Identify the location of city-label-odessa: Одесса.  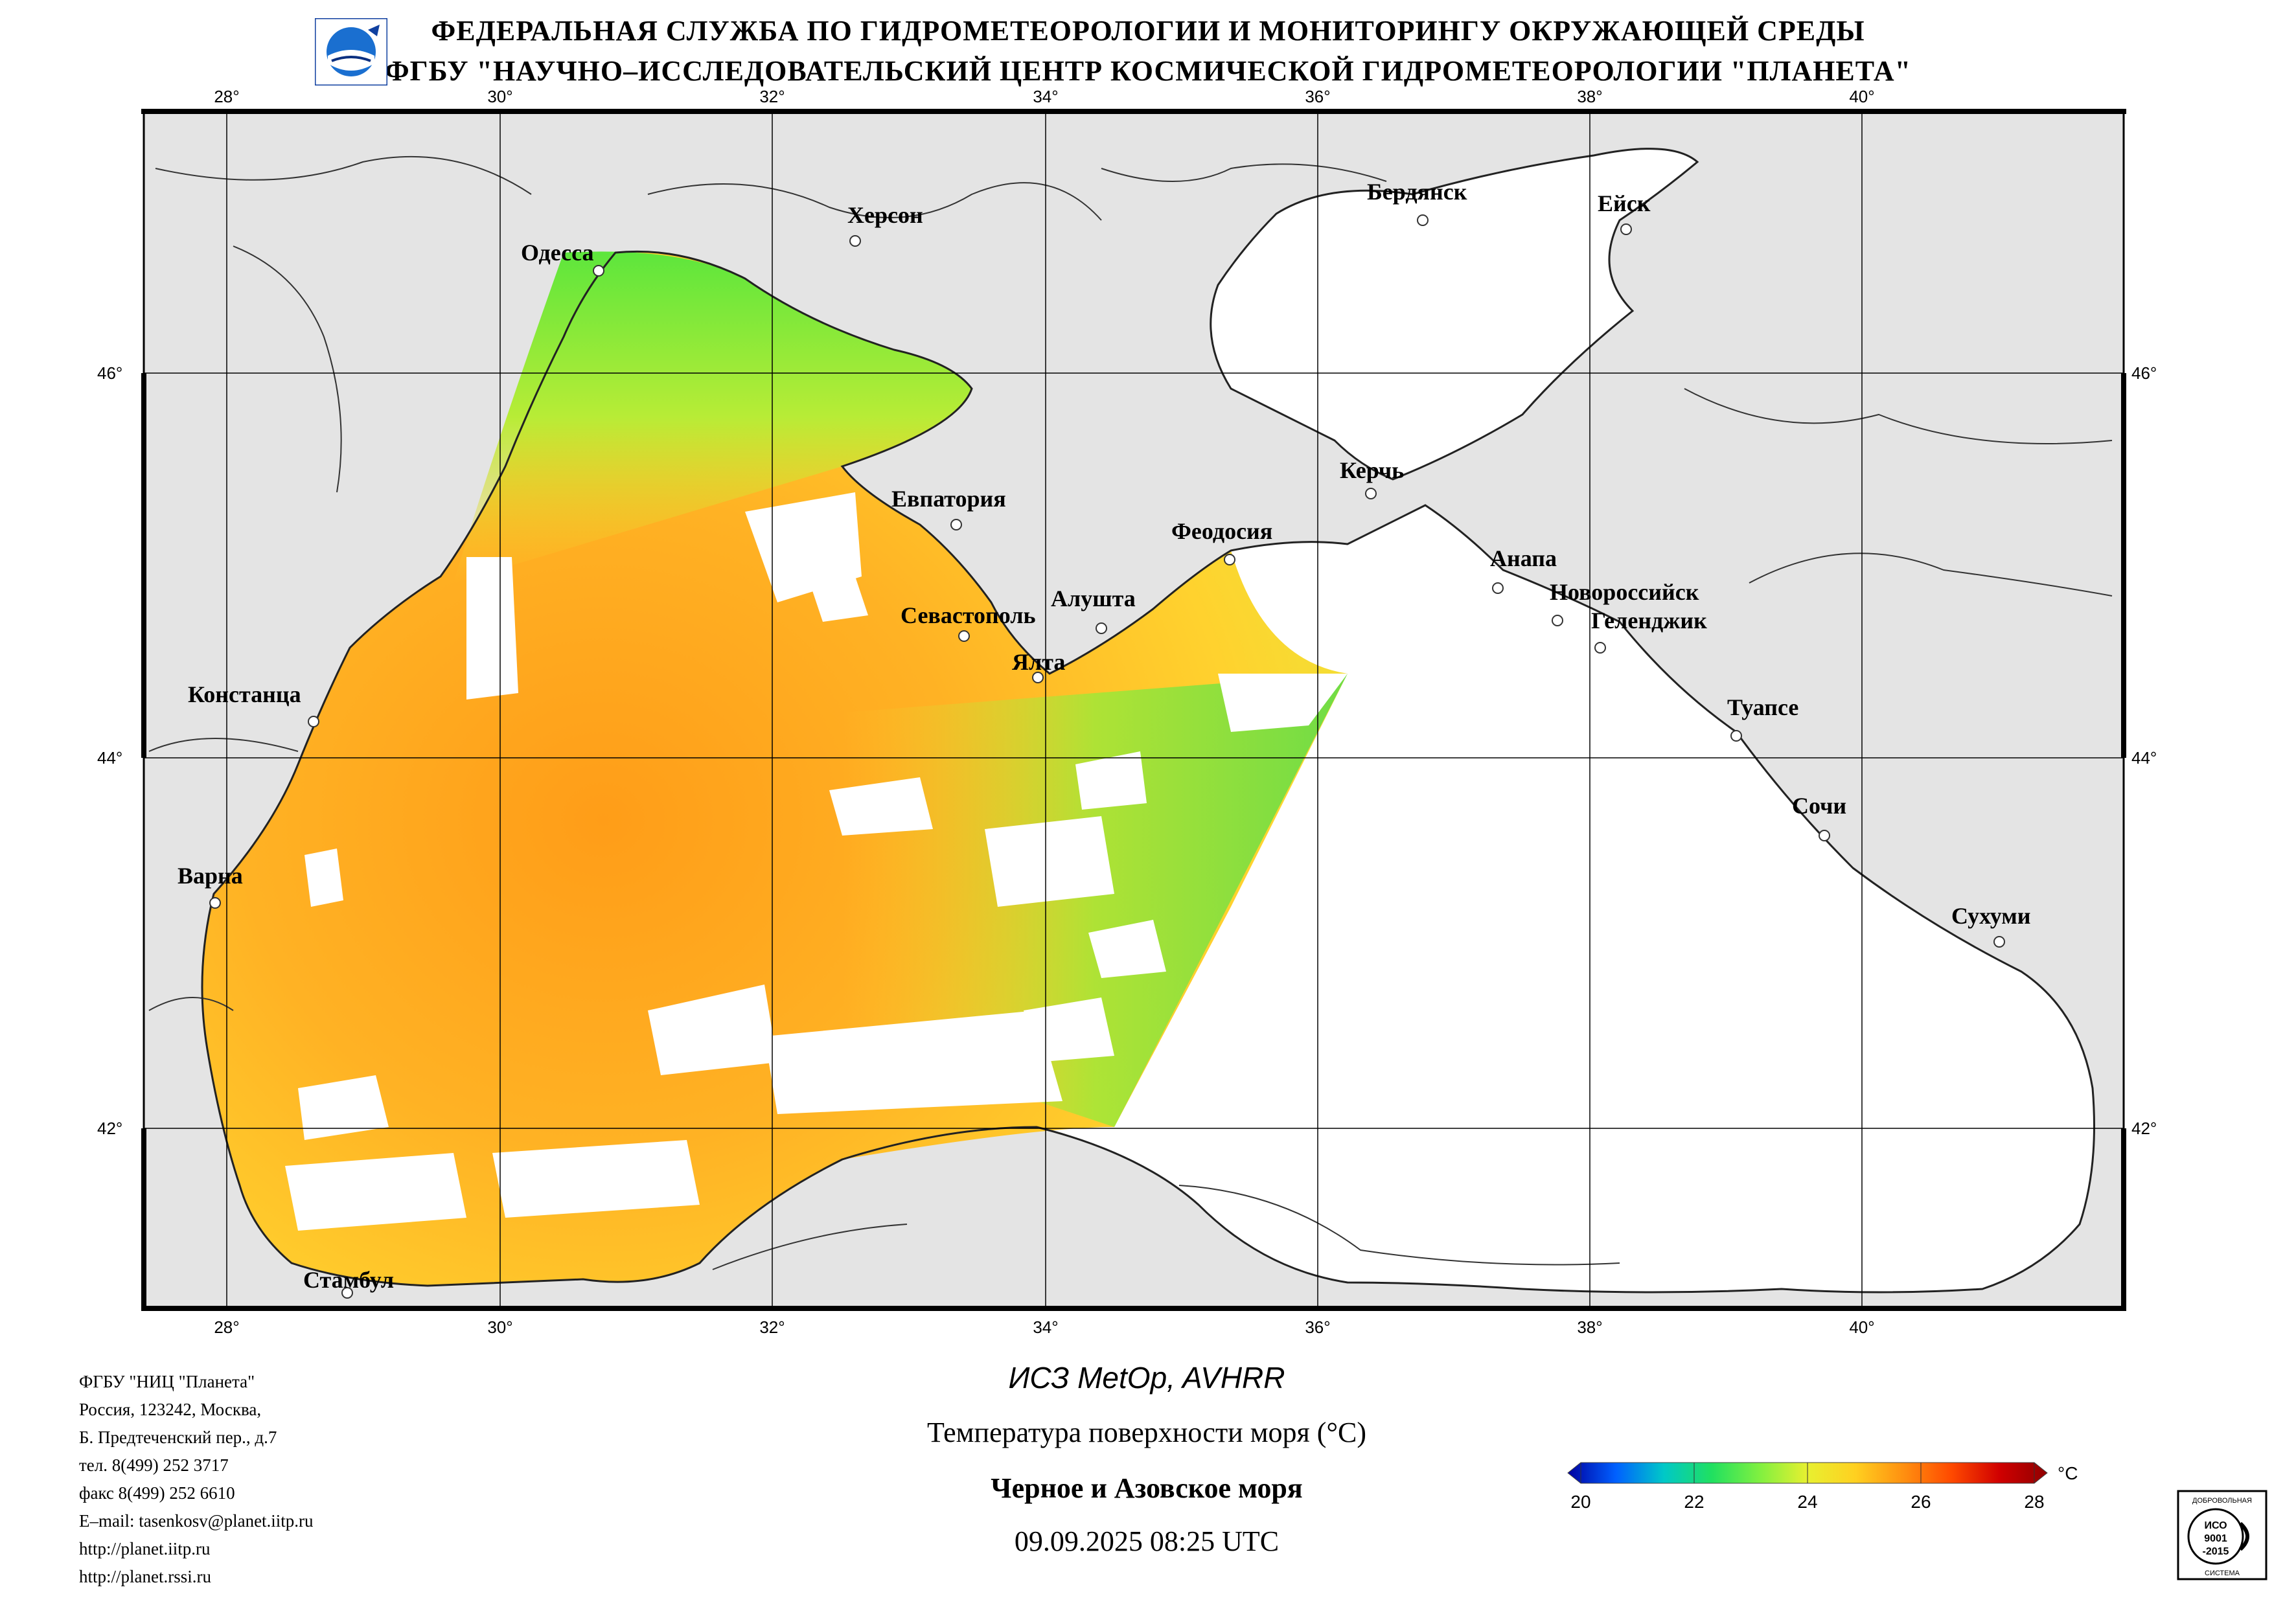
(557, 253).